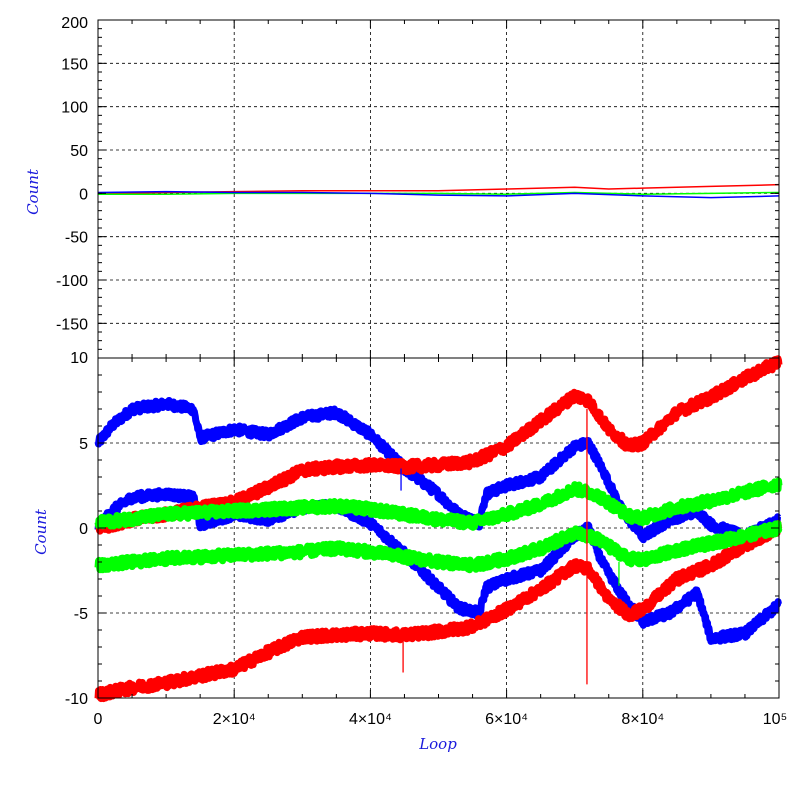  What do you see at coordinates (72, 281) in the screenshot?
I see `y-tick-label: -100` at bounding box center [72, 281].